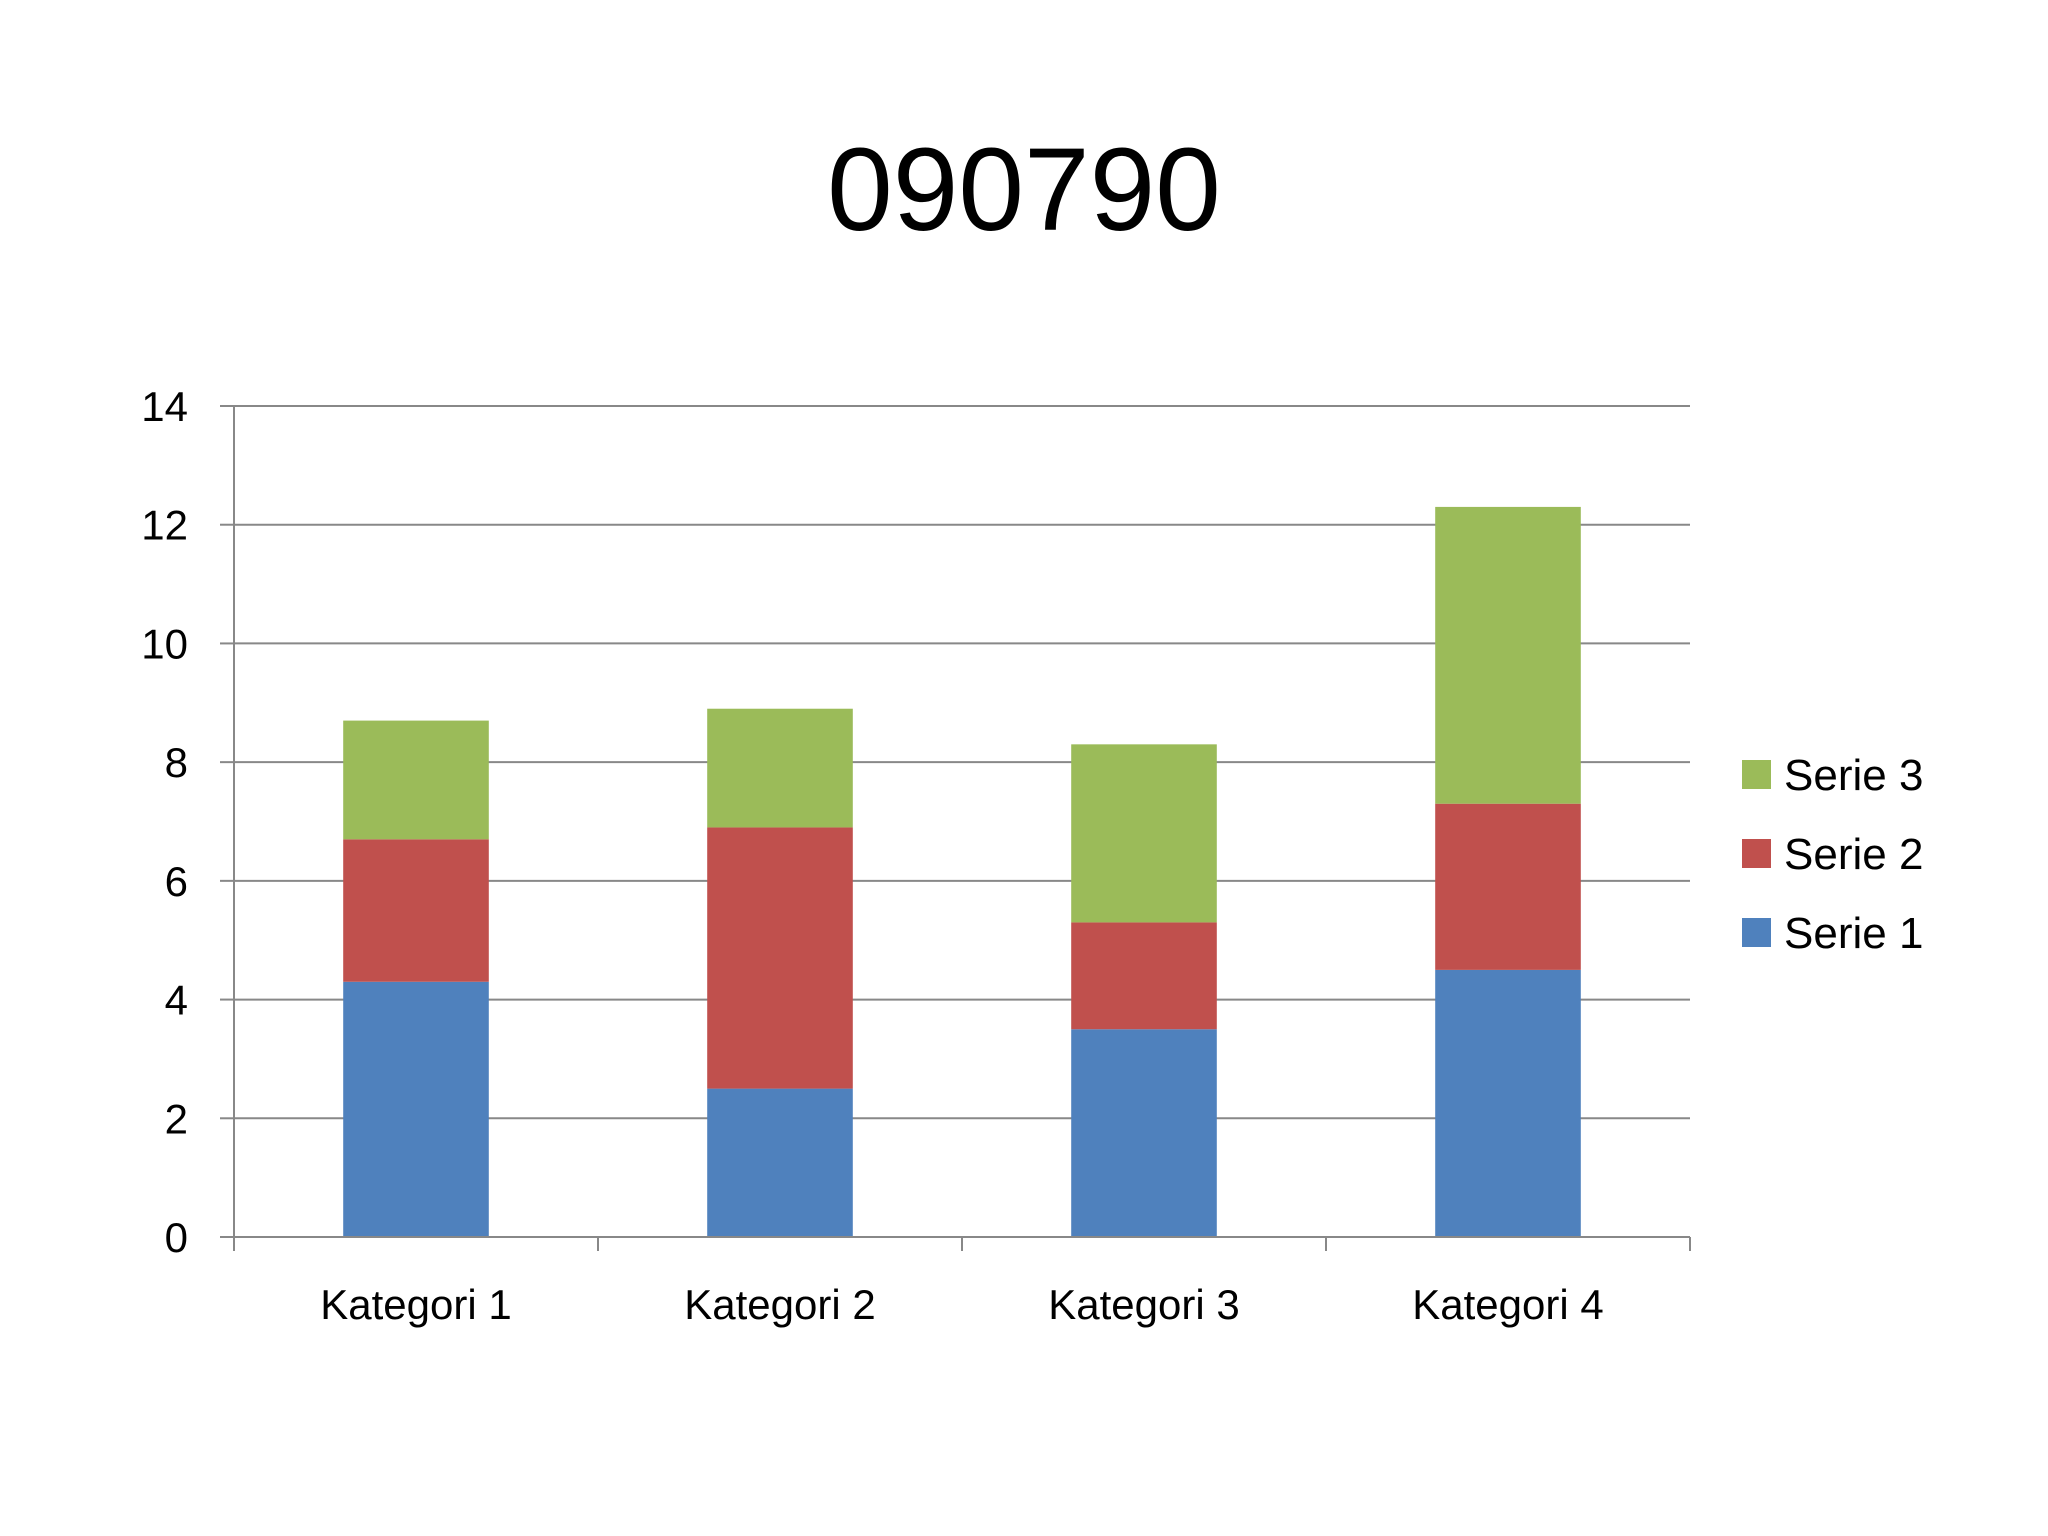  I want to click on x-tick-label: Kategori 1, so click(415, 1304).